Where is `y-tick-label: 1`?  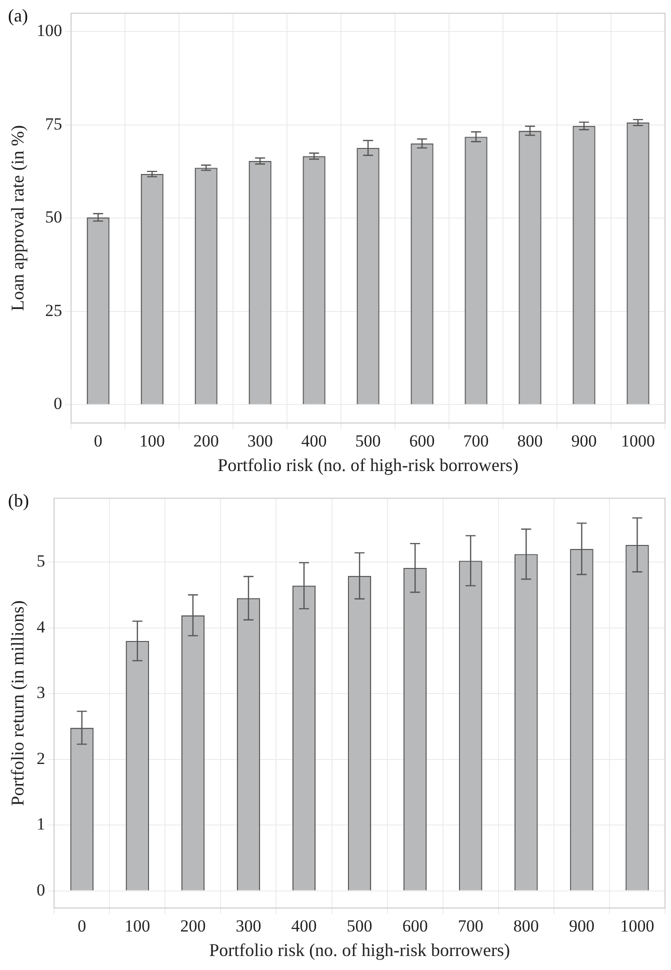 y-tick-label: 1 is located at coordinates (41, 824).